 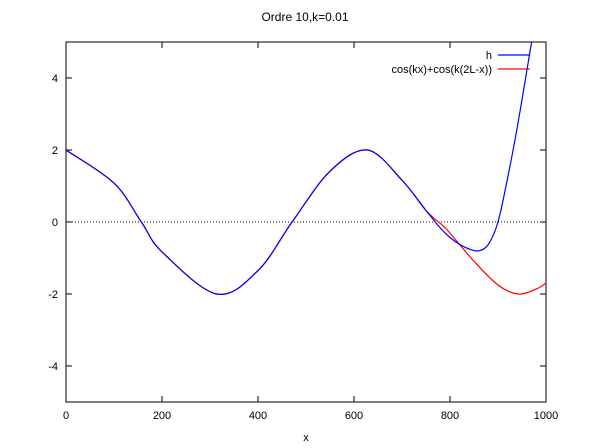 I want to click on x-tick-label: 400, so click(x=258, y=416).